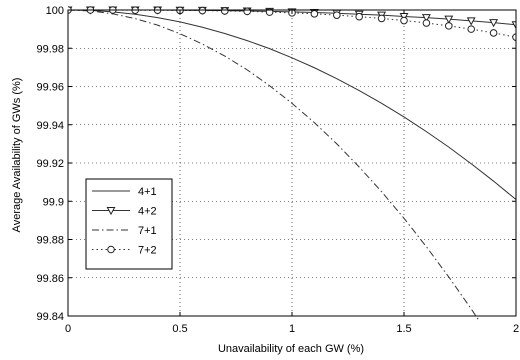 The image size is (520, 360). Describe the element at coordinates (50, 126) in the screenshot. I see `y-tick-label: 99.94` at that location.